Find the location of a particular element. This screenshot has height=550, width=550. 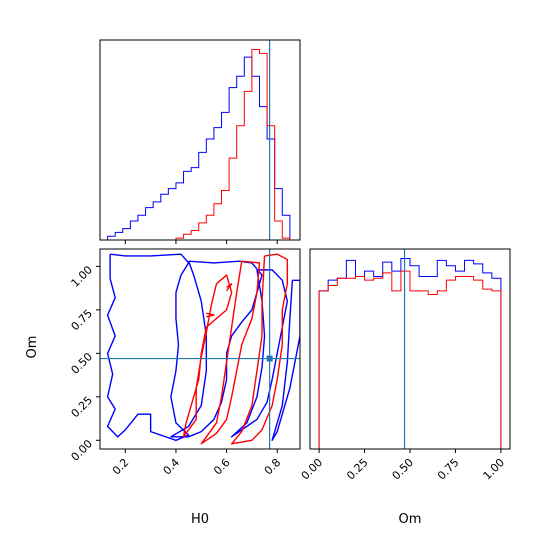

y-axis-label-om: Om is located at coordinates (32, 347).